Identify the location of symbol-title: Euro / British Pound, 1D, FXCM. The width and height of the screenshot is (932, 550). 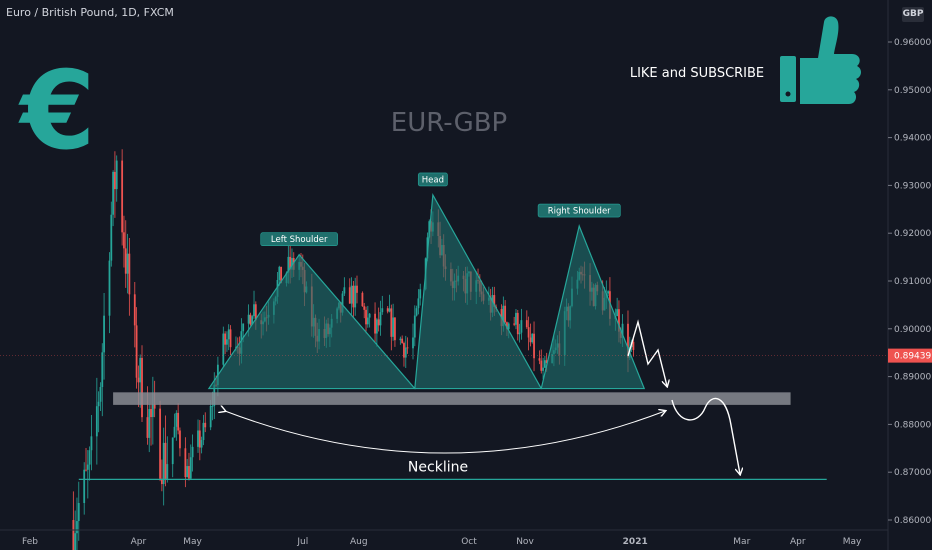
(90, 12).